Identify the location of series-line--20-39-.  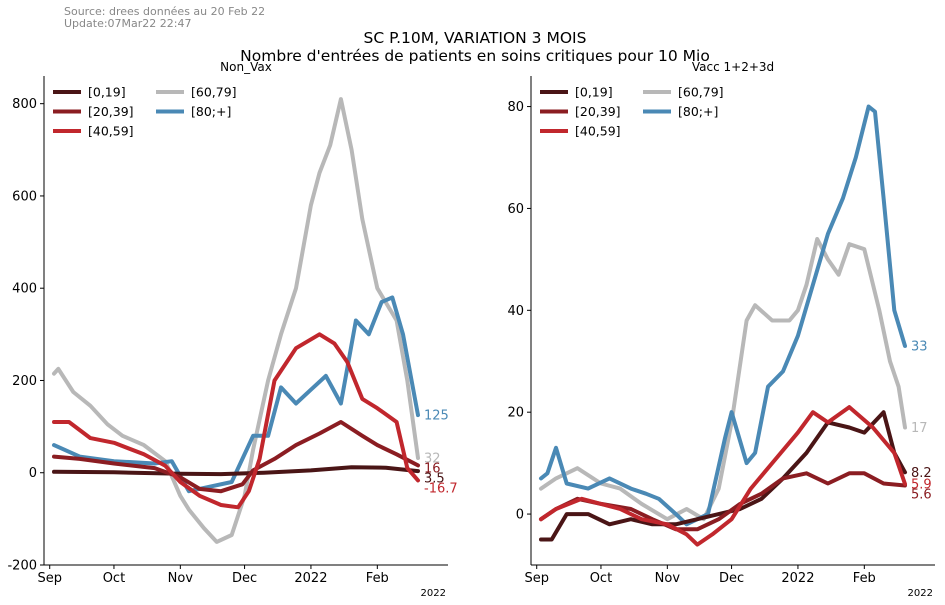
(236, 457).